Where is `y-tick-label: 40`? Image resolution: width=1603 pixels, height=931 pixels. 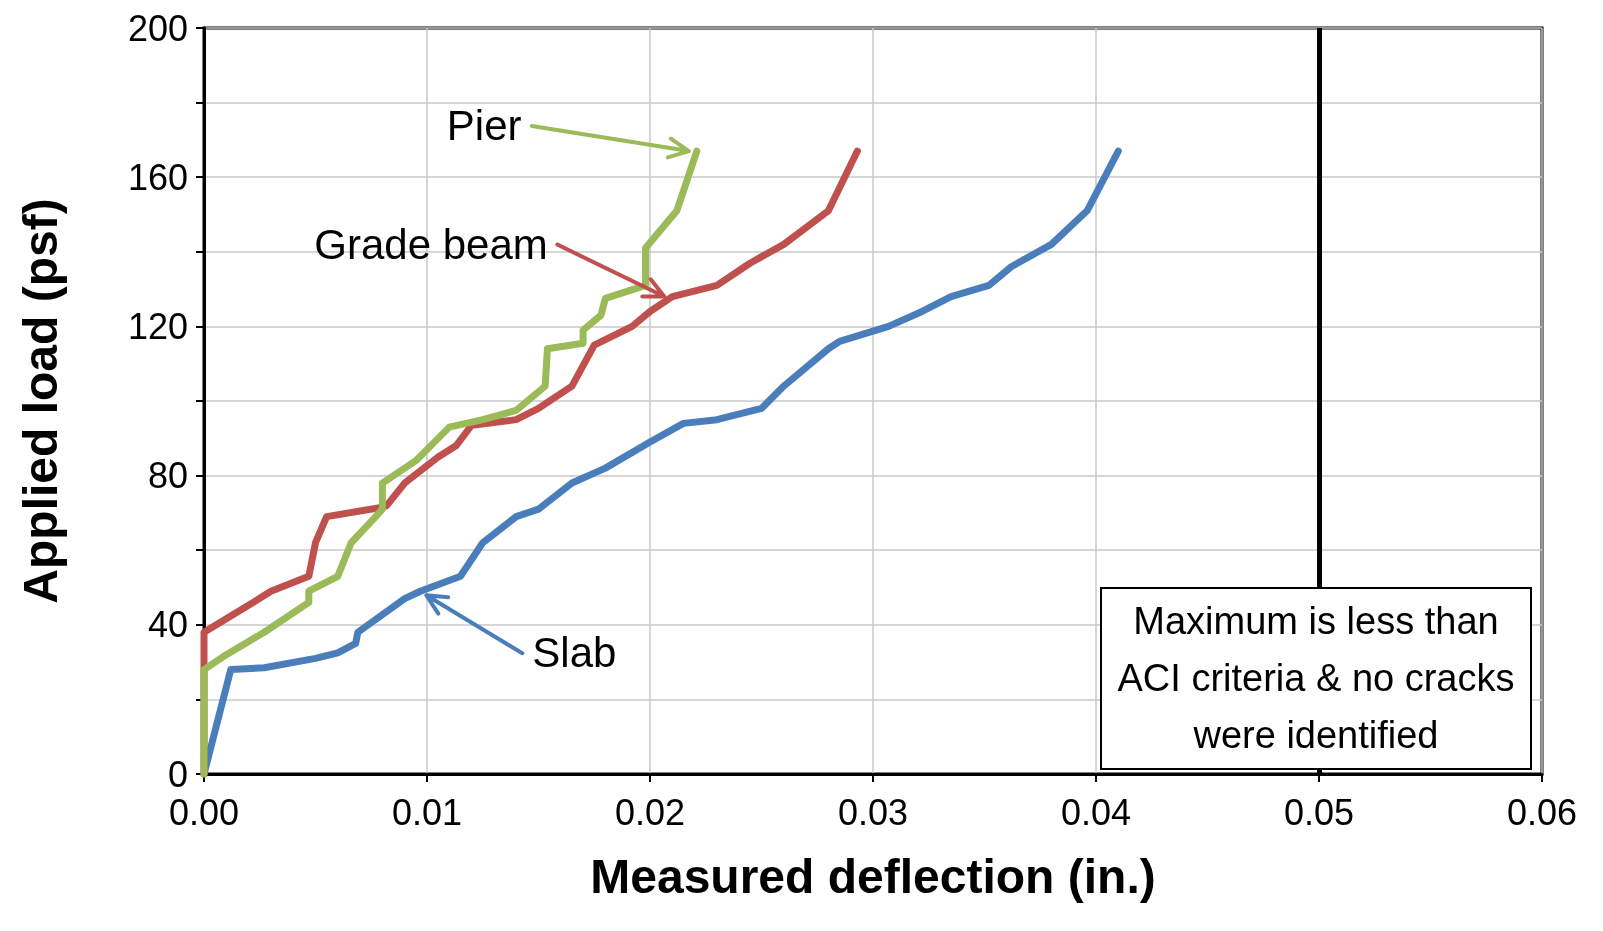
y-tick-label: 40 is located at coordinates (167, 625).